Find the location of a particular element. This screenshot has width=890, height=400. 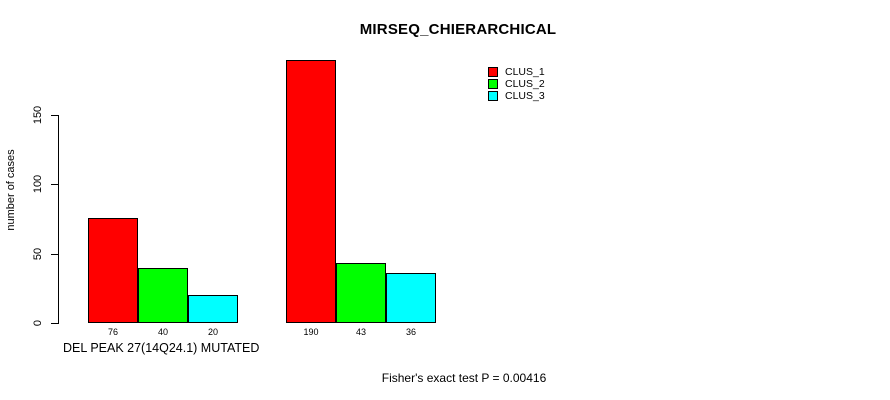

legend-label: CLUS_3 is located at coordinates (525, 96).